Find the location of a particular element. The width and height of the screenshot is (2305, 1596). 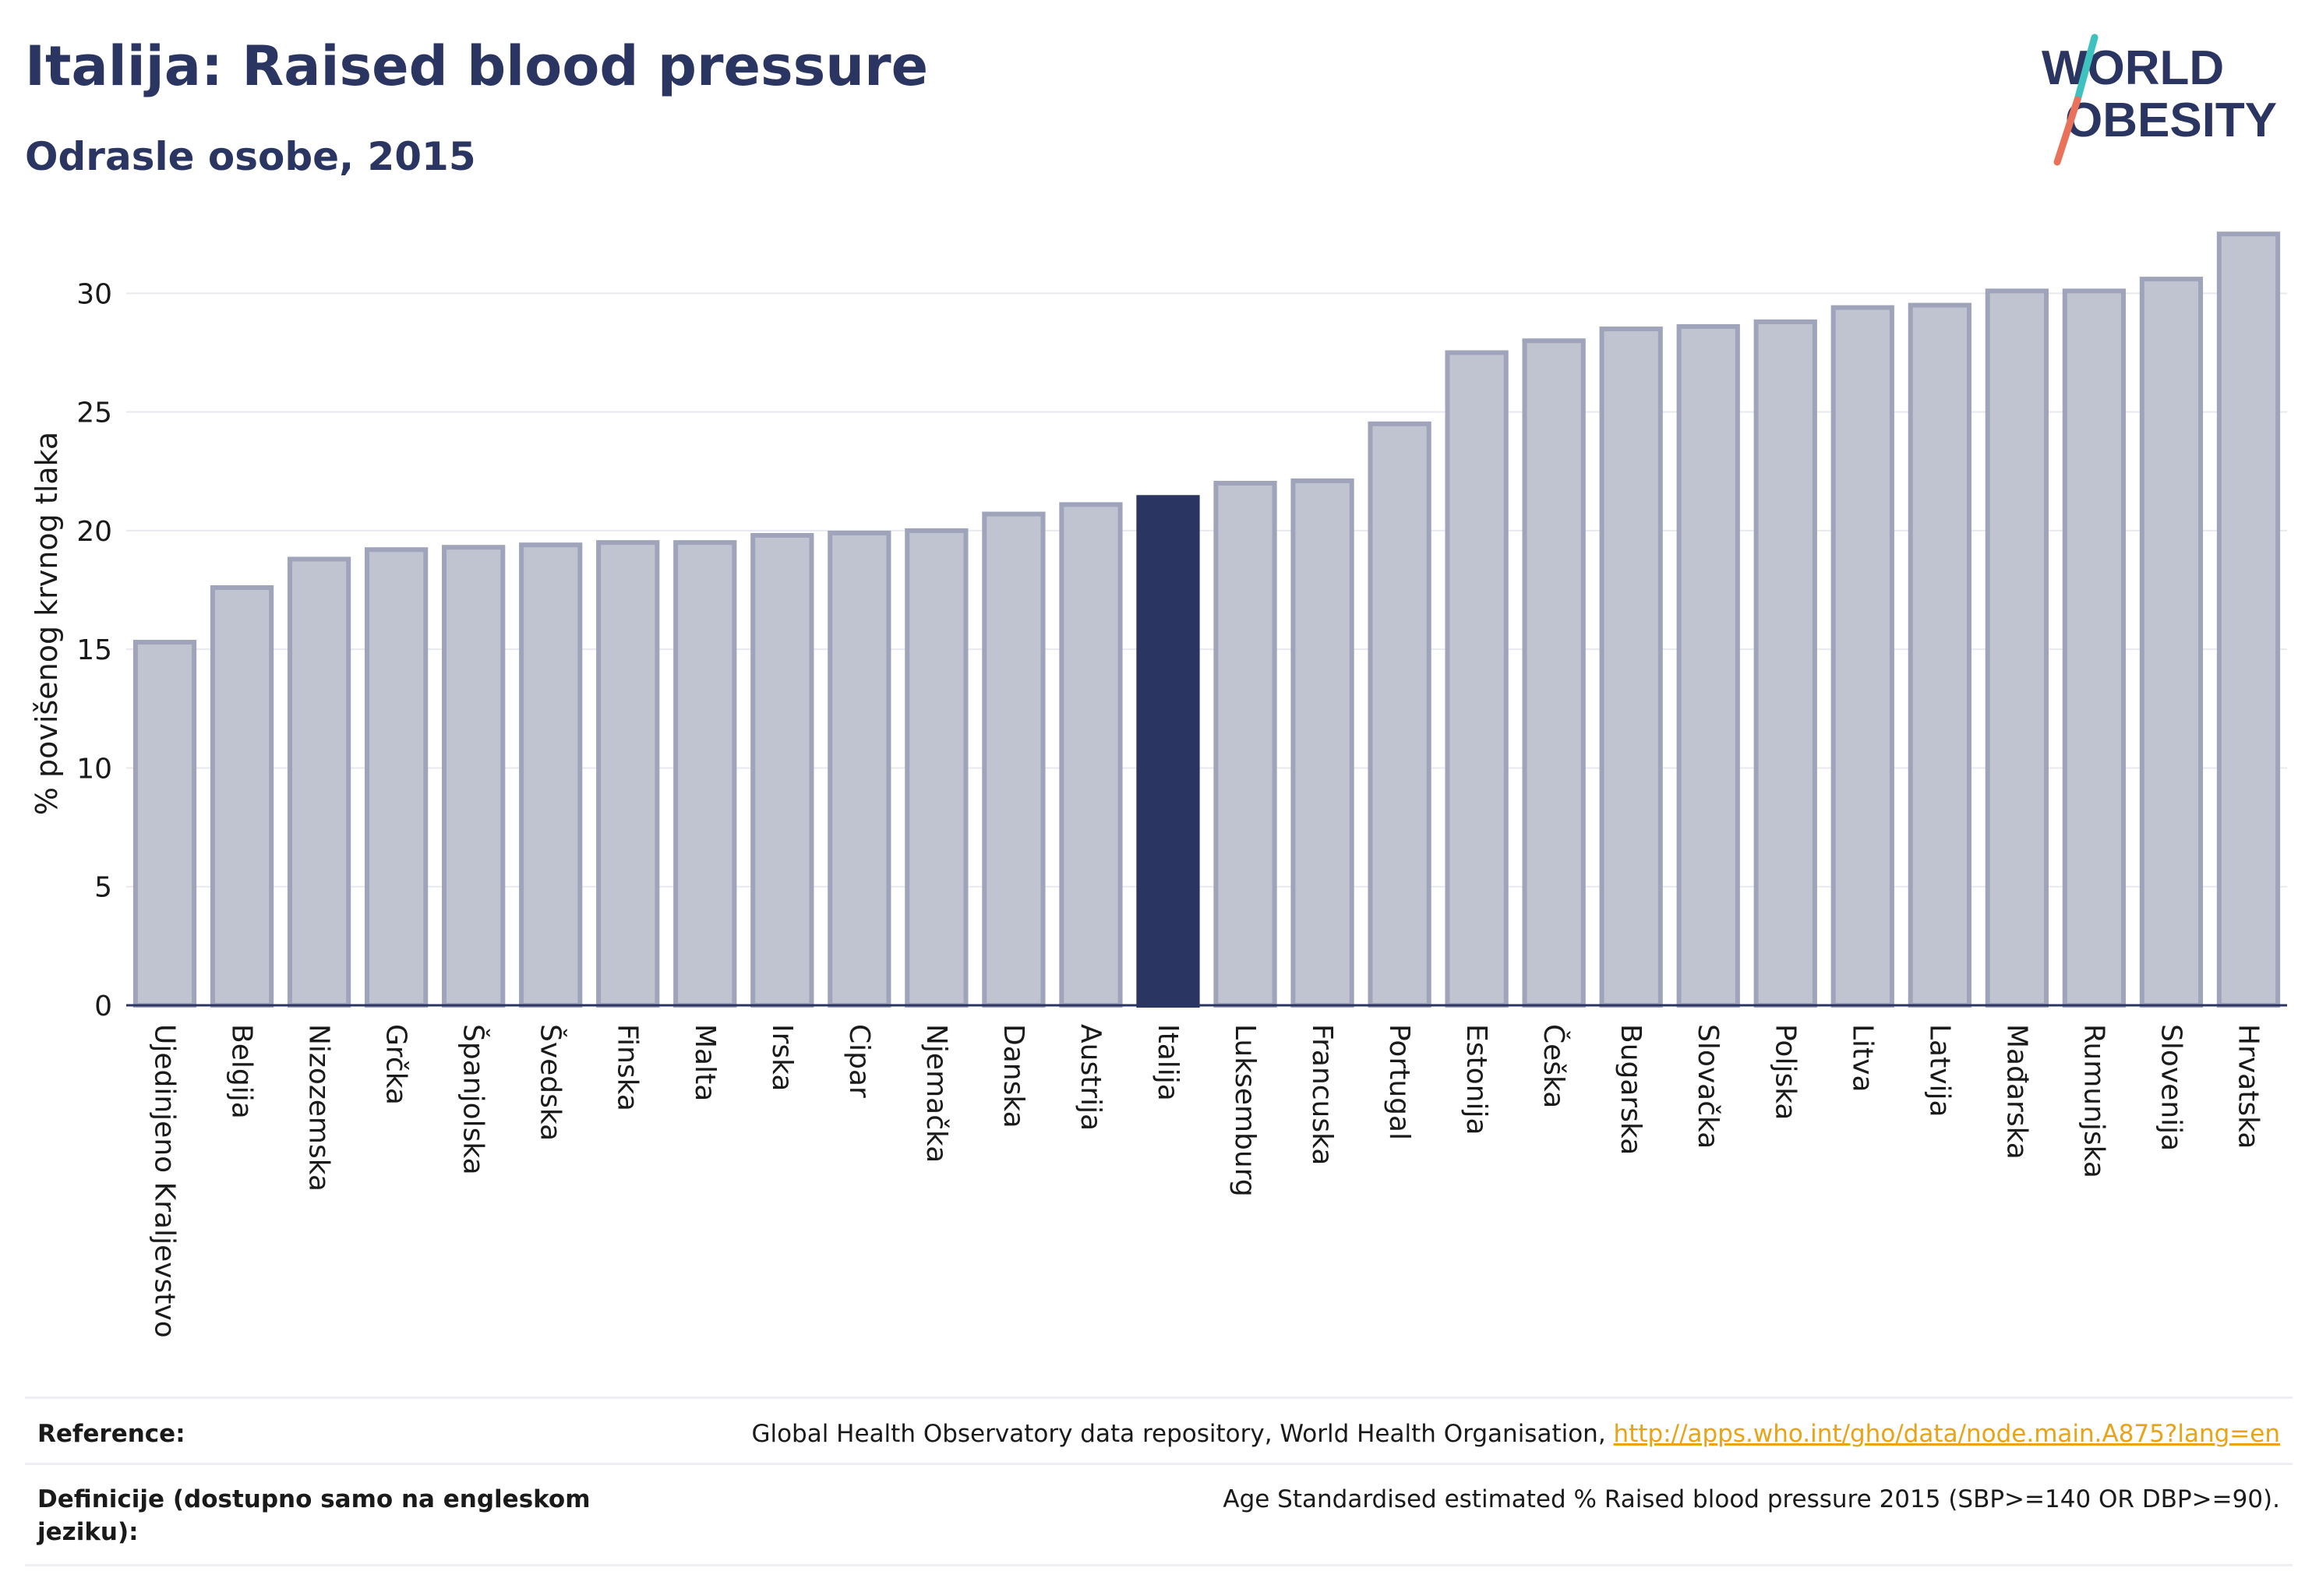

x-tick-label: Portugal is located at coordinates (1399, 1082).